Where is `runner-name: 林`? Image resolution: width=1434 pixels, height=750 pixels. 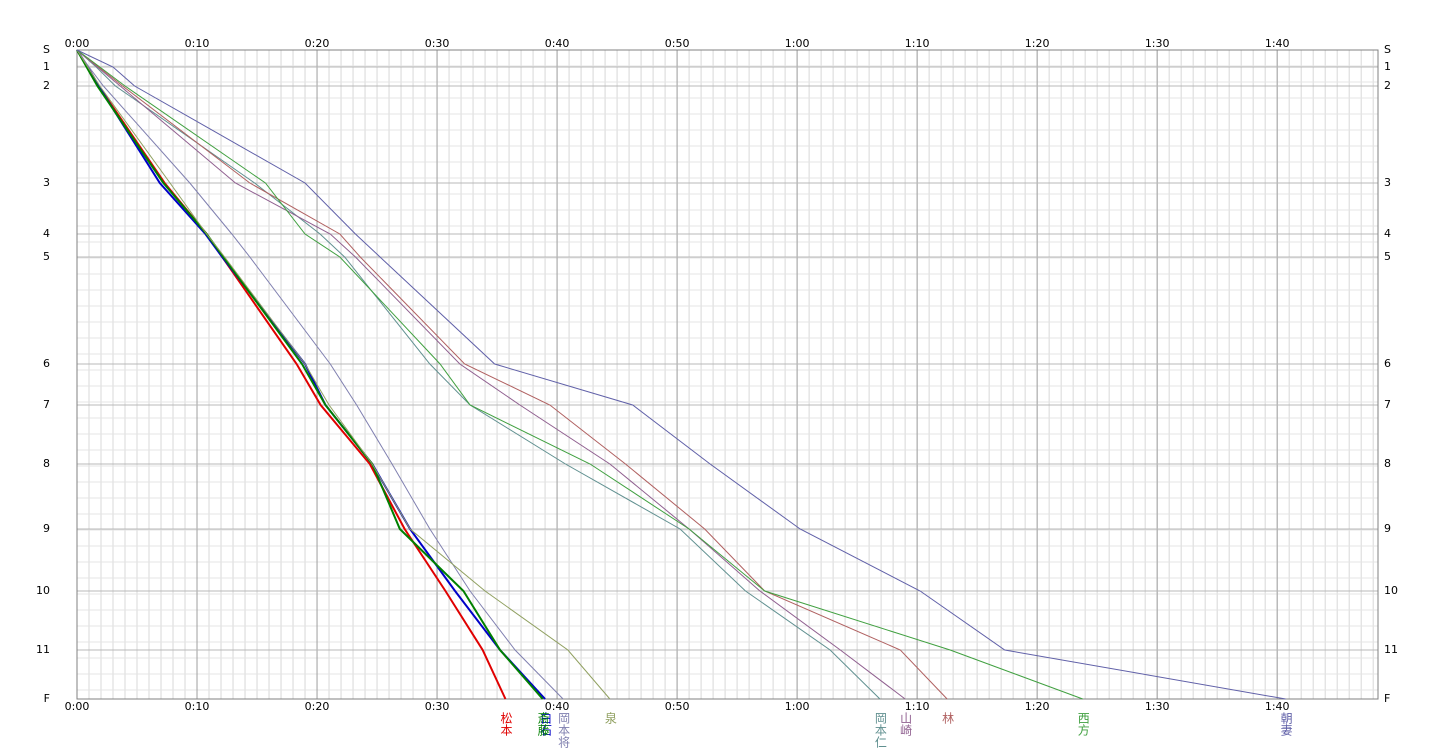
runner-name: 林 is located at coordinates (948, 718).